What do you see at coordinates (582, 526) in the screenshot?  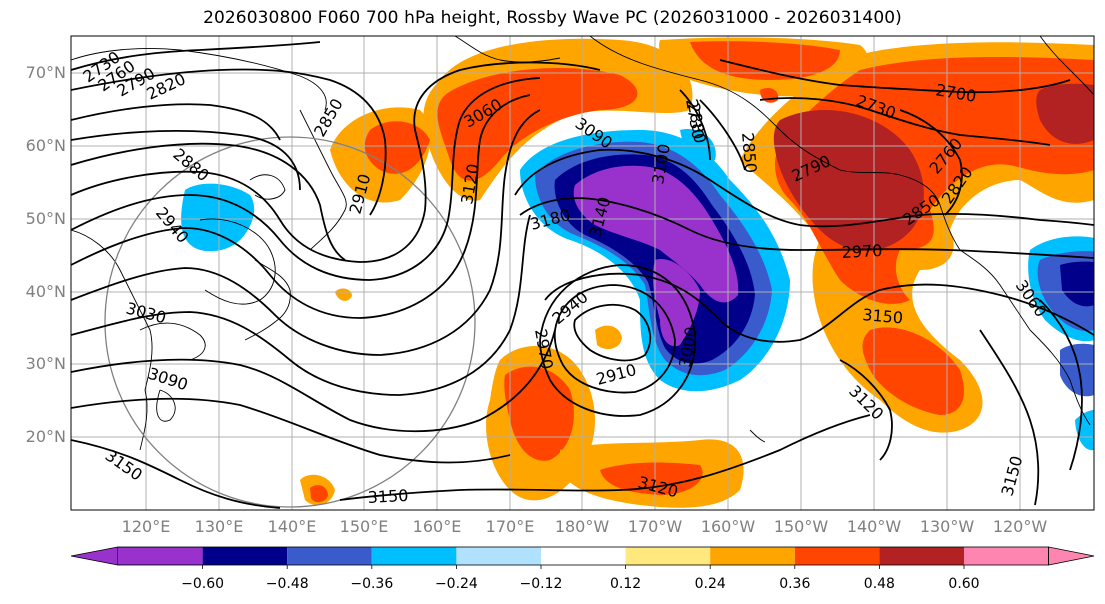 I see `lon-label: 180°W` at bounding box center [582, 526].